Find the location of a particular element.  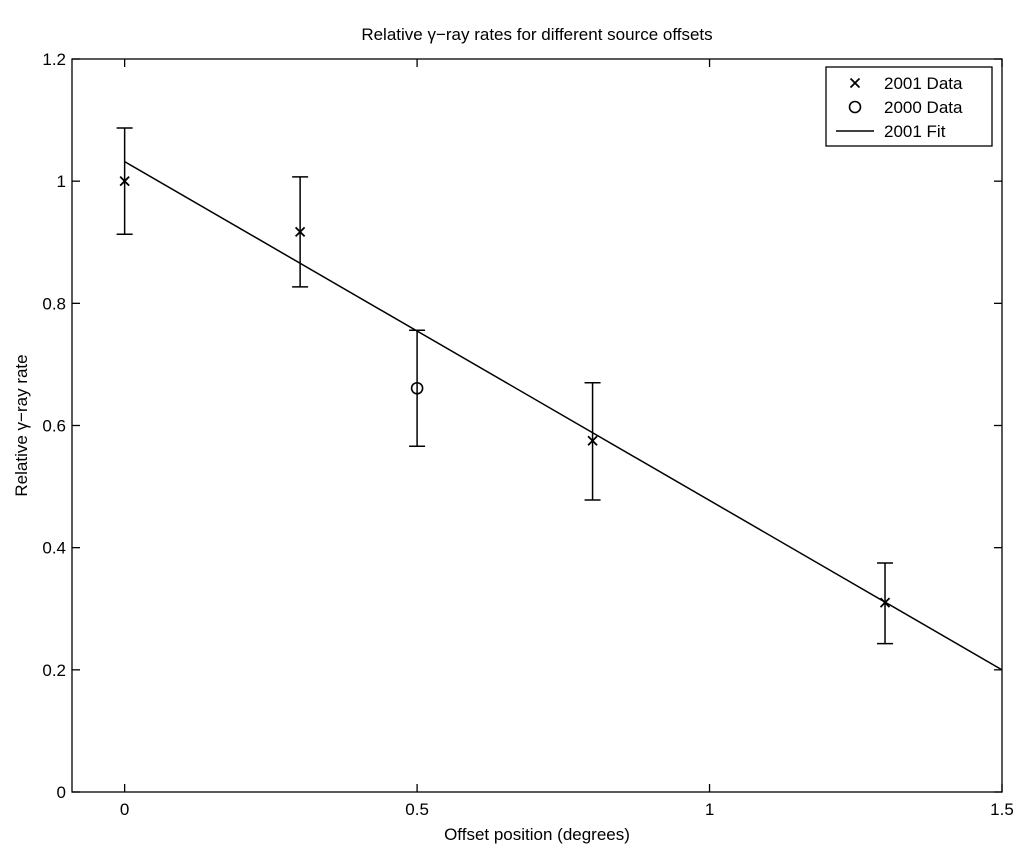

legend-entry: 2001 Fit is located at coordinates (915, 131).